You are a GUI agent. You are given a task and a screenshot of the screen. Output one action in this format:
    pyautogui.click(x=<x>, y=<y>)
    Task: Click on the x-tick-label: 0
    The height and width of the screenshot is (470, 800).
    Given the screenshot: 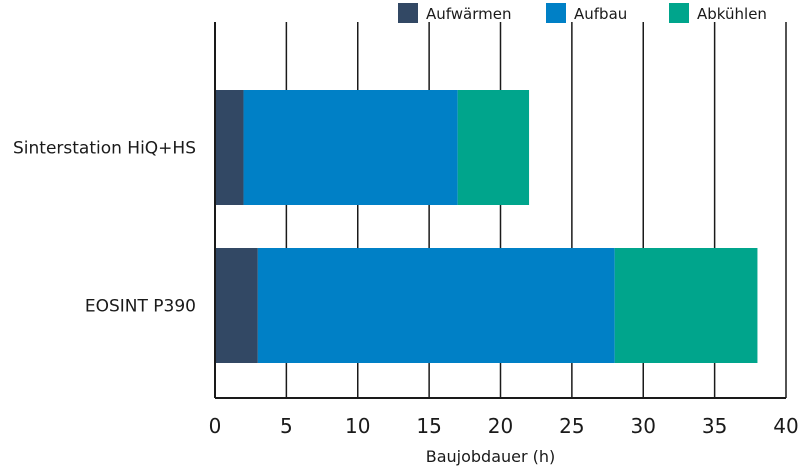 What is the action you would take?
    pyautogui.click(x=215, y=426)
    